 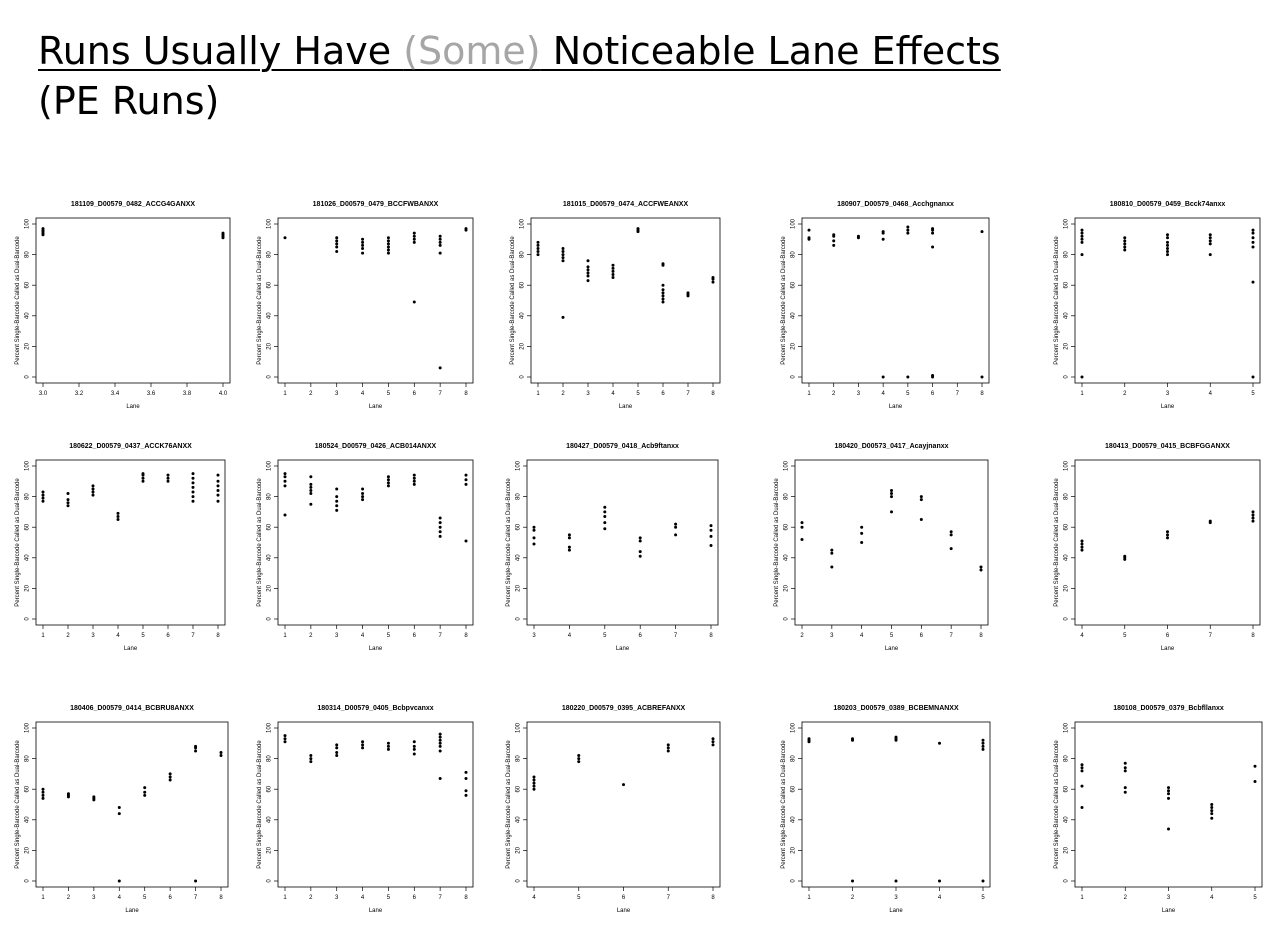 I want to click on x-tick-label: 3.4, so click(x=115, y=394).